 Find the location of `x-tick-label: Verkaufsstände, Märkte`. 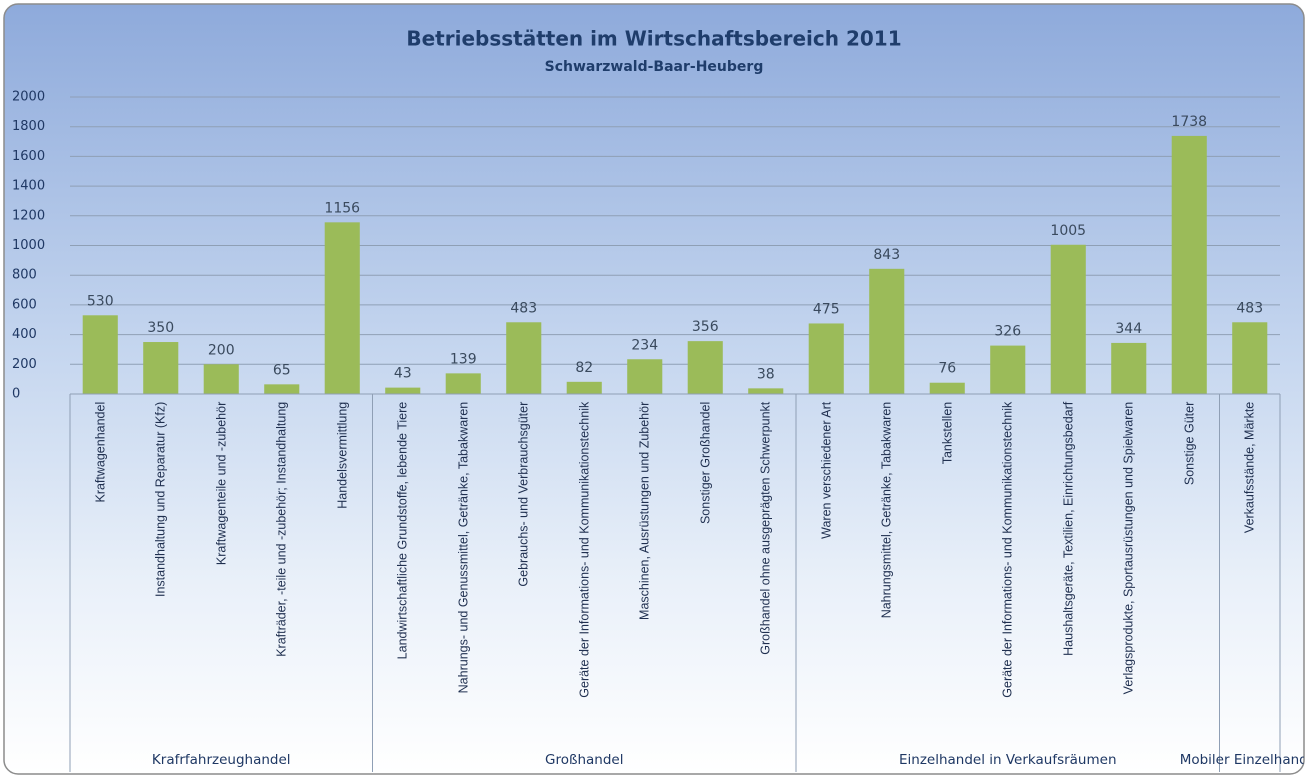

x-tick-label: Verkaufsstände, Märkte is located at coordinates (1249, 468).